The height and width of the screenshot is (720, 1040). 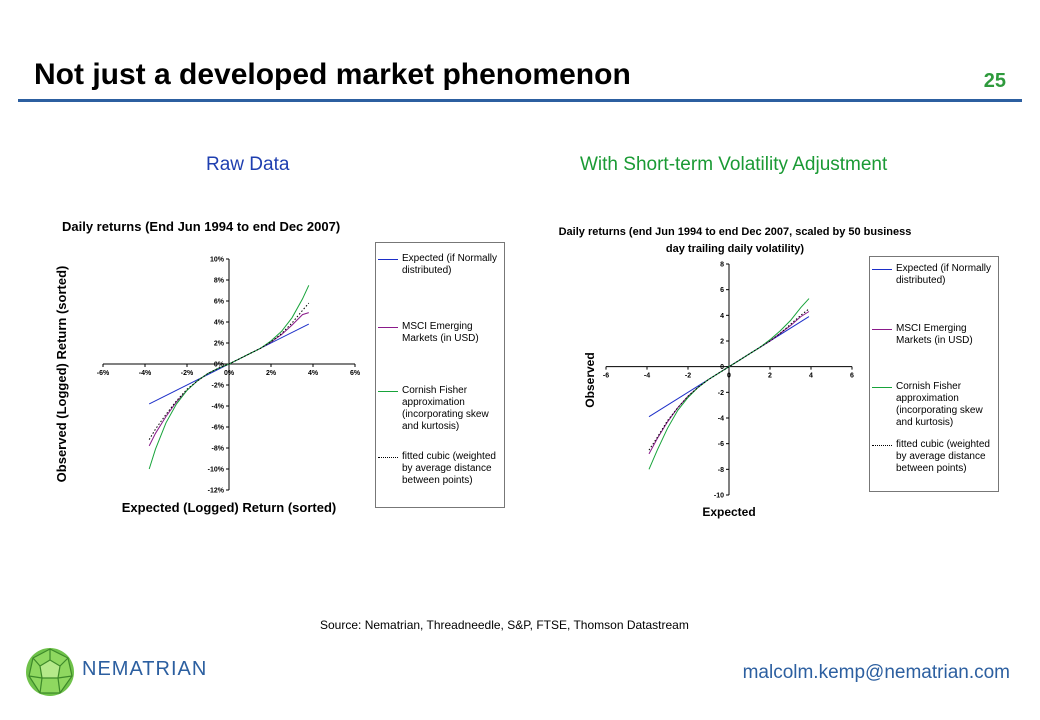 What do you see at coordinates (218, 449) in the screenshot?
I see `y-tick-label: -8%` at bounding box center [218, 449].